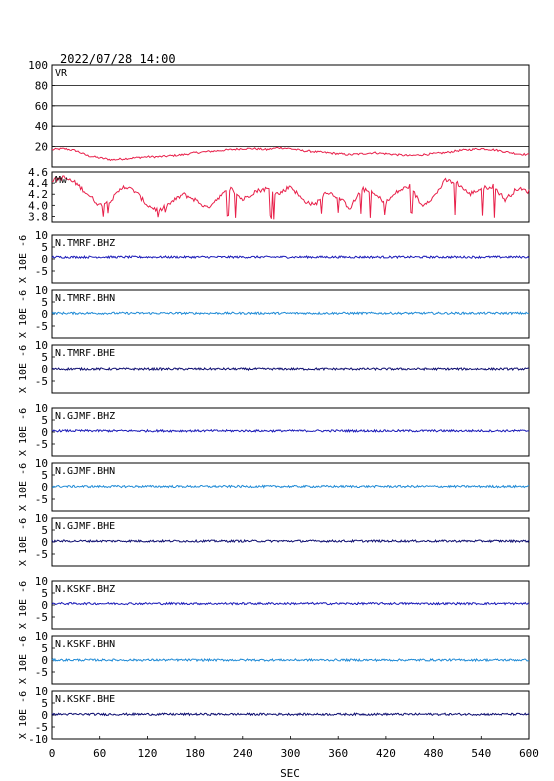  Describe the element at coordinates (38, 205) in the screenshot. I see `y-tick-label: 4.0` at that location.